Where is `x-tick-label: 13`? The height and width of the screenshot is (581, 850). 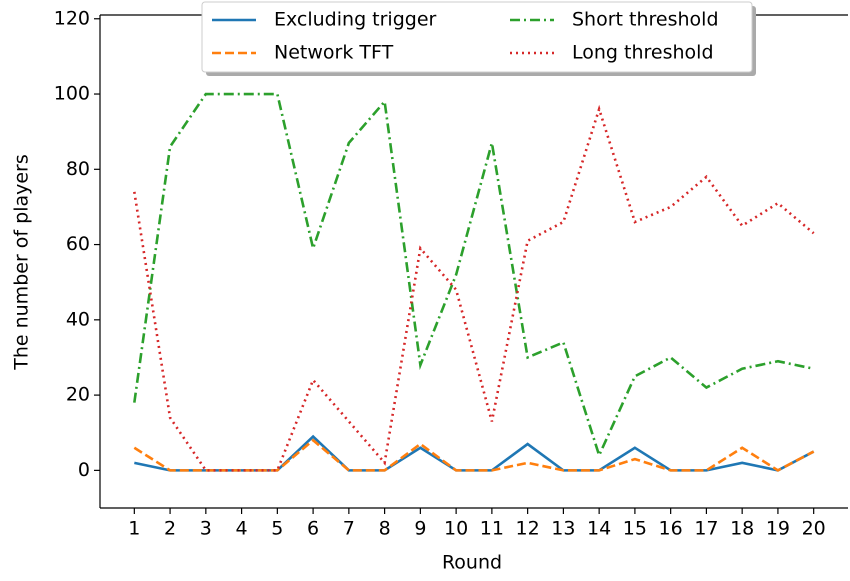
x-tick-label: 13 is located at coordinates (563, 529).